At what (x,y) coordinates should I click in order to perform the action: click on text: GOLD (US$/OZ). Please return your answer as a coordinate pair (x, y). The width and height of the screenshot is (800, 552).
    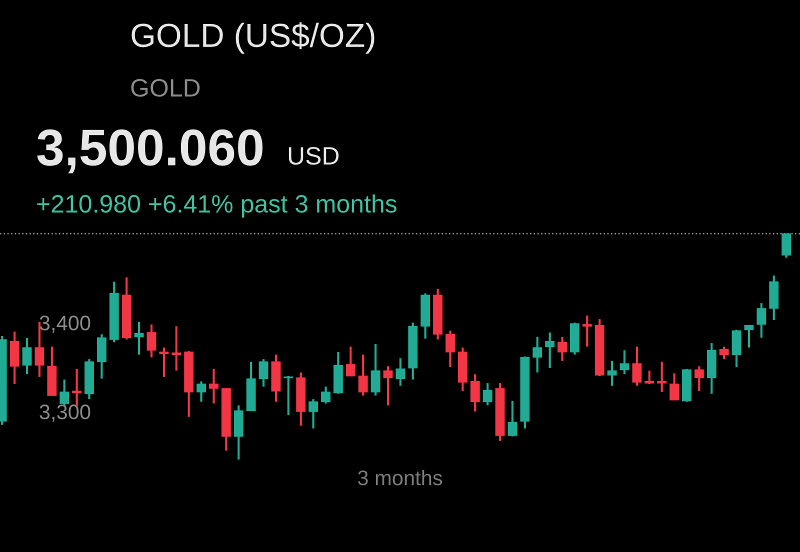
    Looking at the image, I should click on (253, 38).